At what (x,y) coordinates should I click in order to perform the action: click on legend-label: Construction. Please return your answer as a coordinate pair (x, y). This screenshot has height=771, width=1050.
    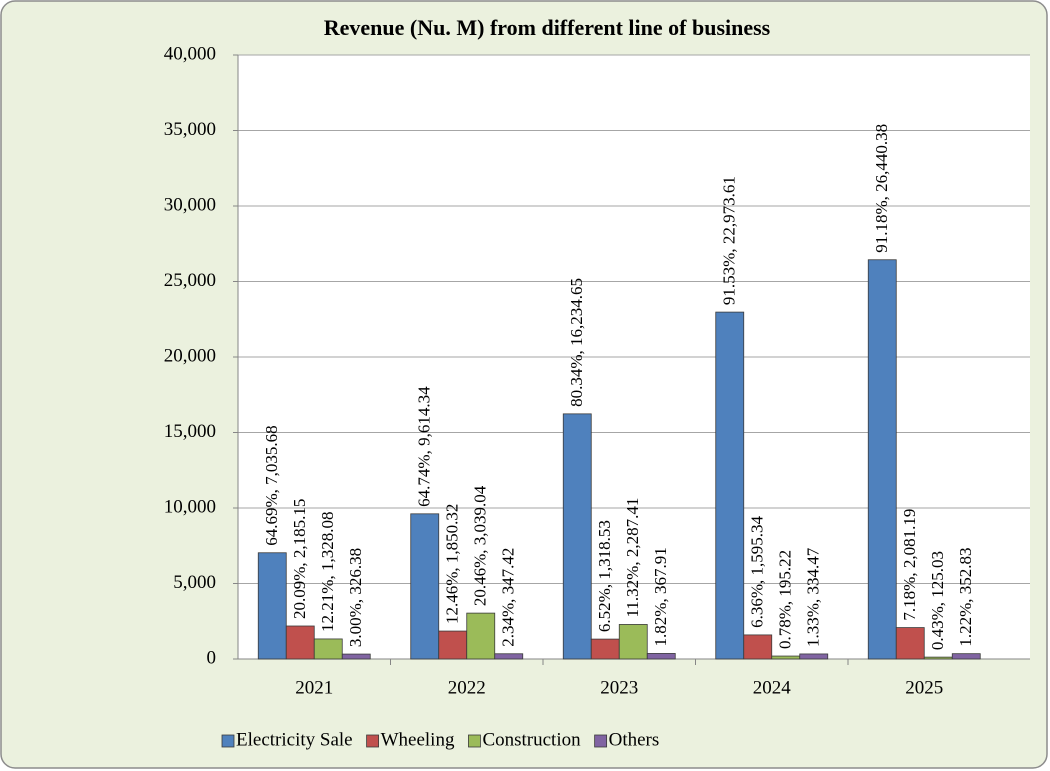
    Looking at the image, I should click on (531, 739).